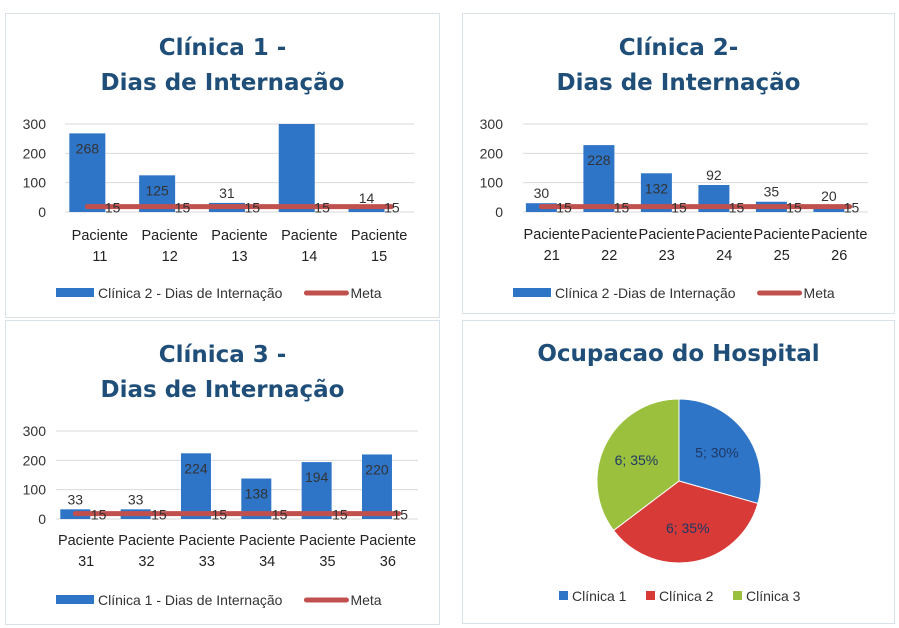 The width and height of the screenshot is (899, 628). What do you see at coordinates (829, 196) in the screenshot?
I see `bar-data-label: 20` at bounding box center [829, 196].